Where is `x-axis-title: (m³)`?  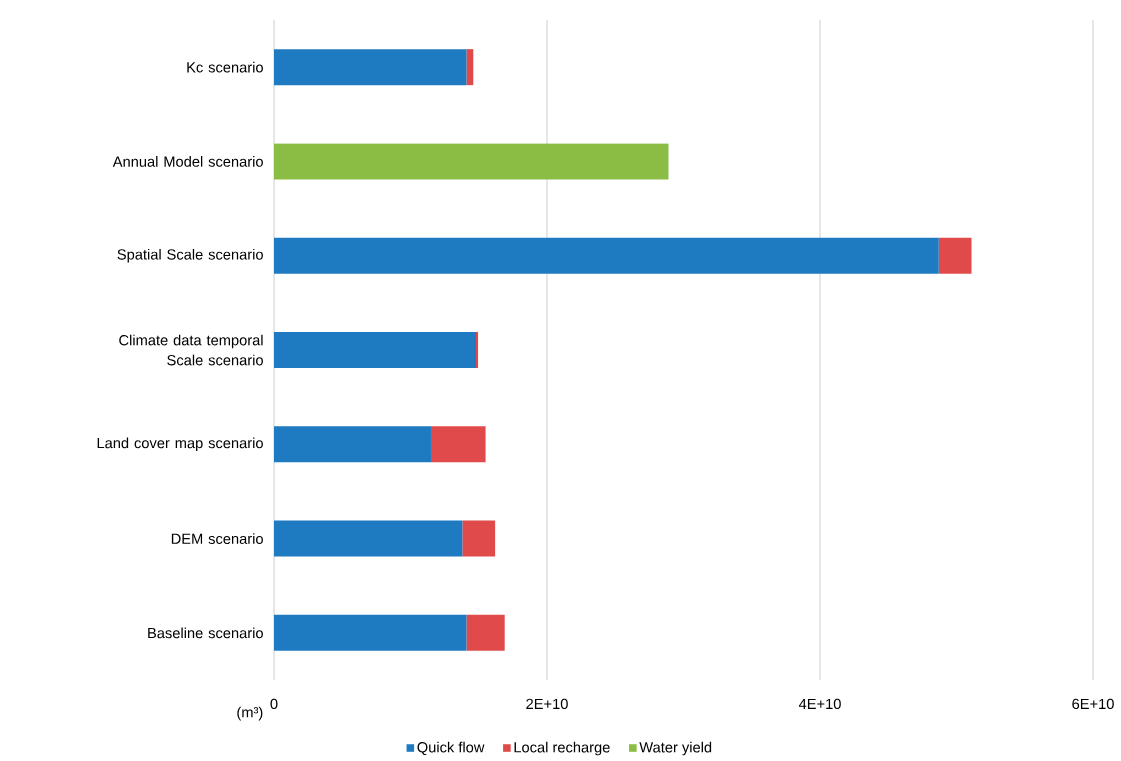
x-axis-title: (m³) is located at coordinates (250, 713).